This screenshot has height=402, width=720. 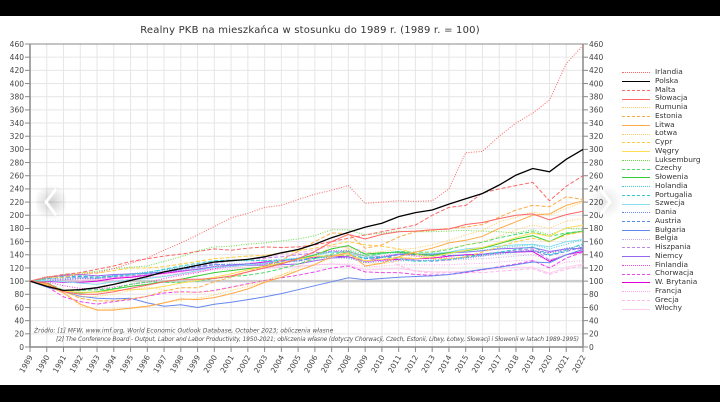 What do you see at coordinates (17, 83) in the screenshot?
I see `y-tick-label-left: 400` at bounding box center [17, 83].